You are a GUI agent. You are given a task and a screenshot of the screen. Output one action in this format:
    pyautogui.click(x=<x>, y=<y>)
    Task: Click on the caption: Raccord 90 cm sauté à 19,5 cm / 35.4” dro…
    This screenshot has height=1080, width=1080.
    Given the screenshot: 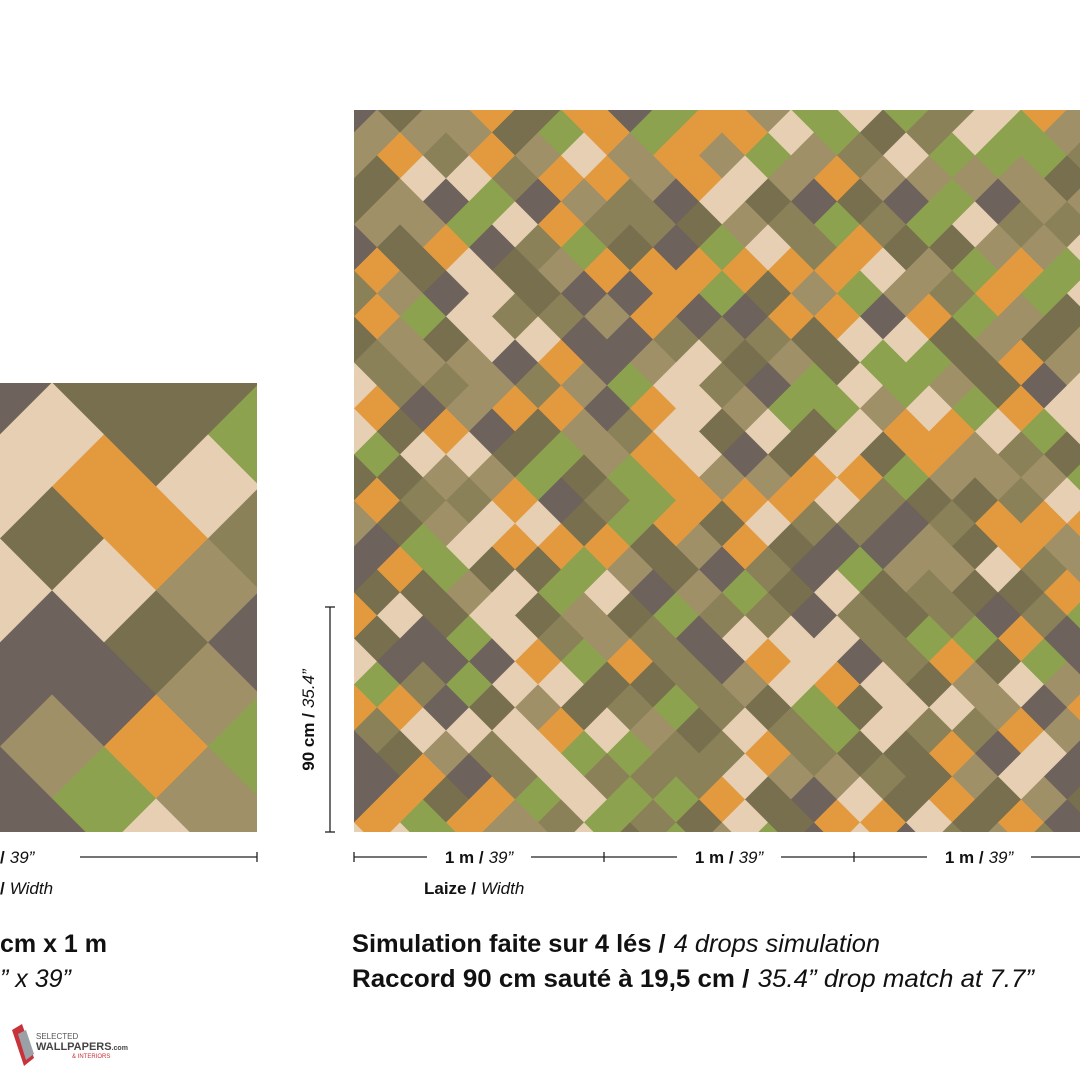 What is the action you would take?
    pyautogui.click(x=694, y=979)
    